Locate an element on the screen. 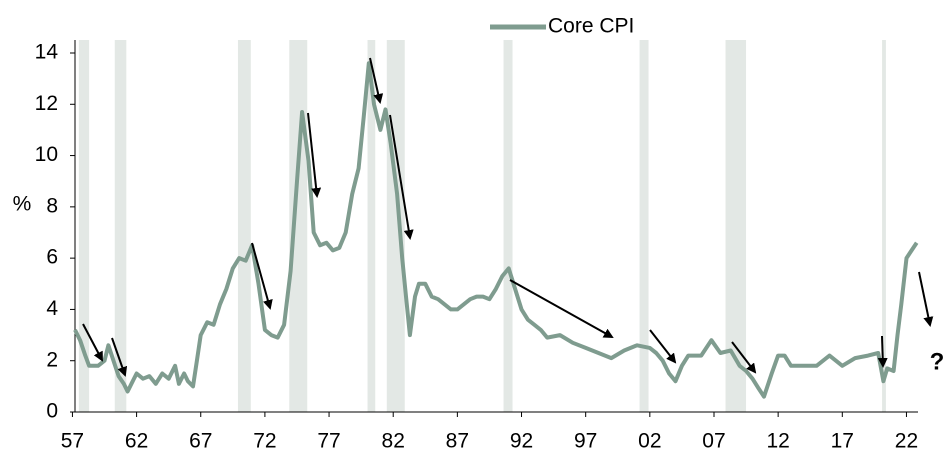  y-tick-label: 12 is located at coordinates (46, 103).